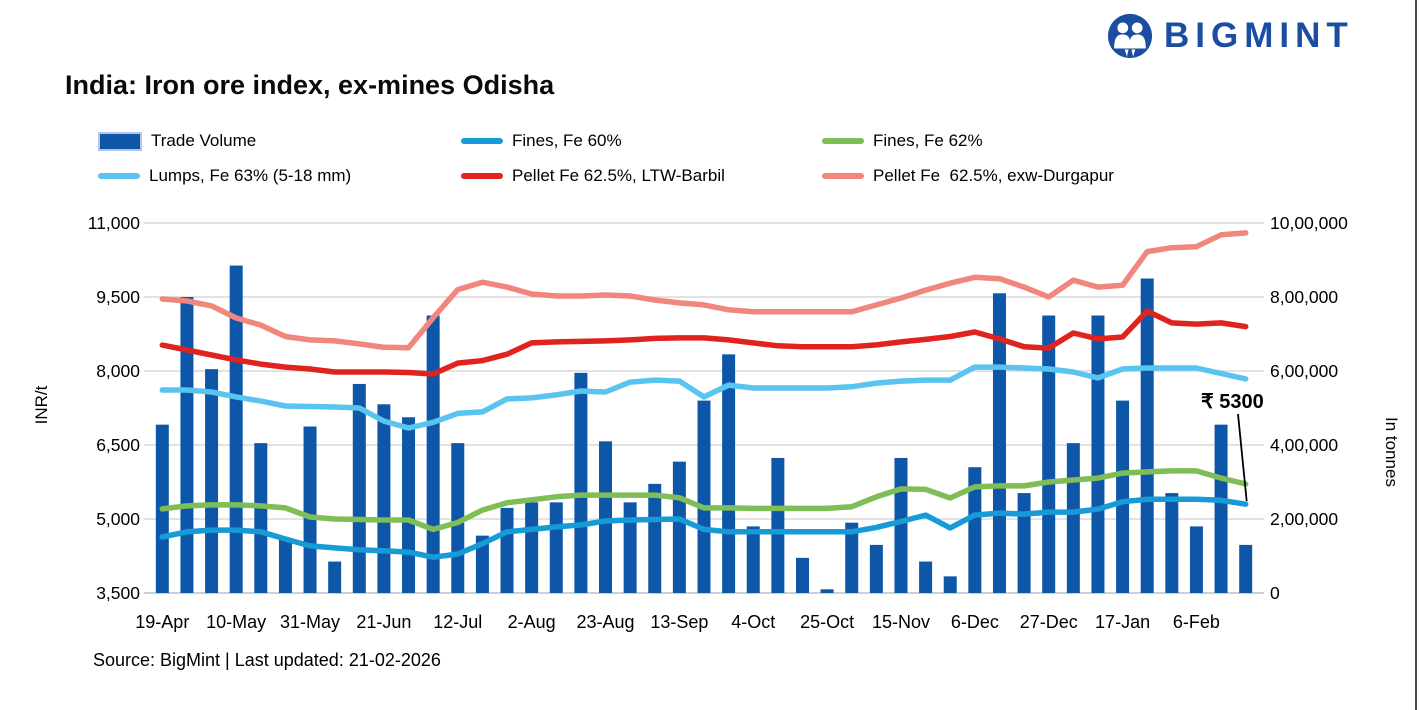 The width and height of the screenshot is (1420, 710). Describe the element at coordinates (1304, 371) in the screenshot. I see `right-axis-tick: 6,00,000` at that location.